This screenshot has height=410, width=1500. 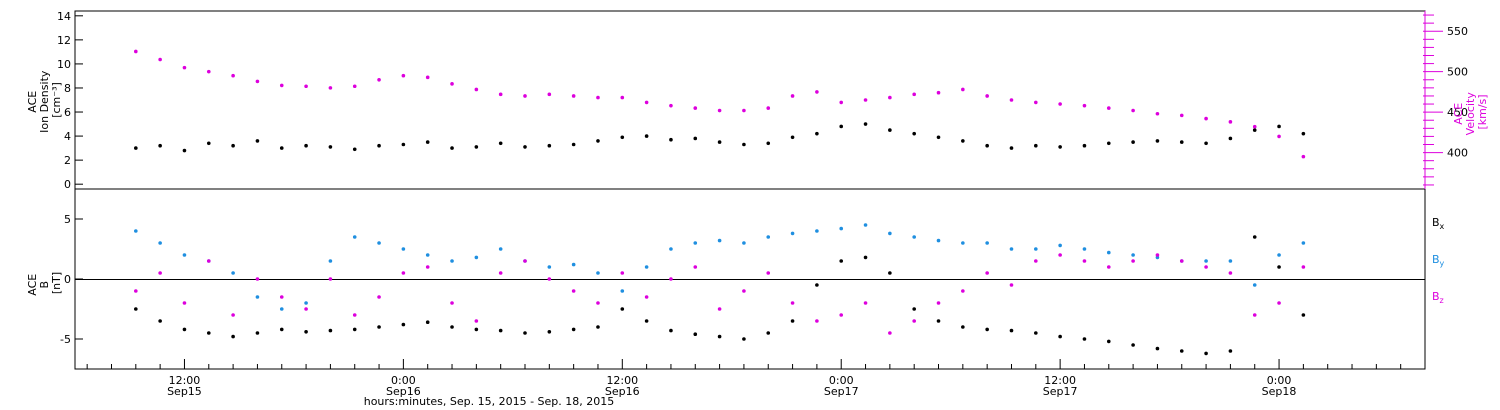 I want to click on velocity-axis-title: ACE Velocity [km/s], so click(x=1470, y=112).